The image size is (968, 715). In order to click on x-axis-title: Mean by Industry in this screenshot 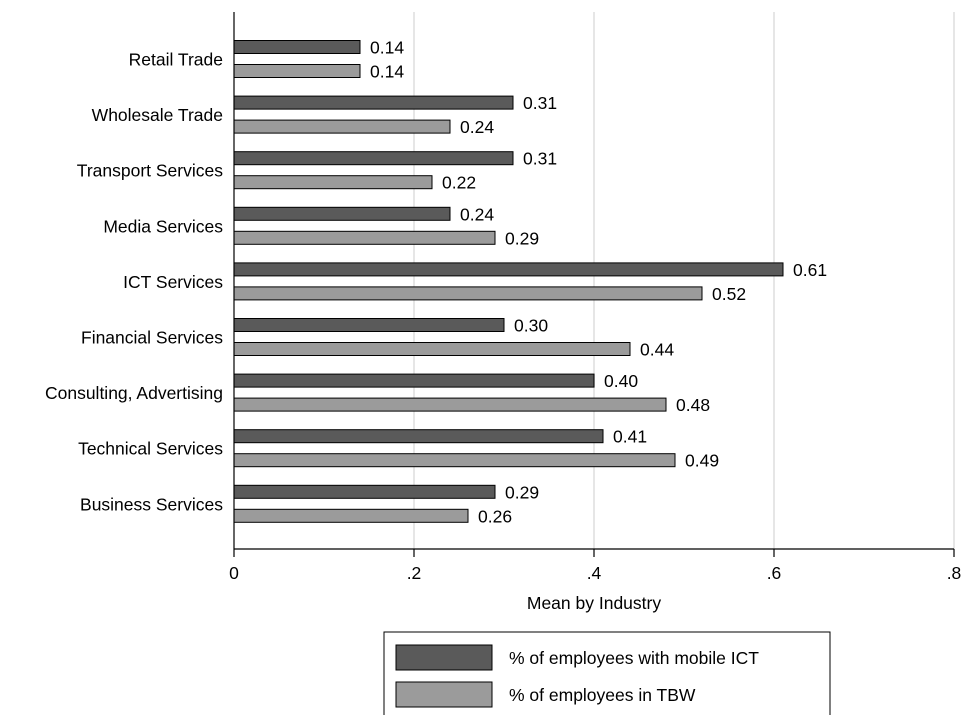, I will do `click(594, 603)`.